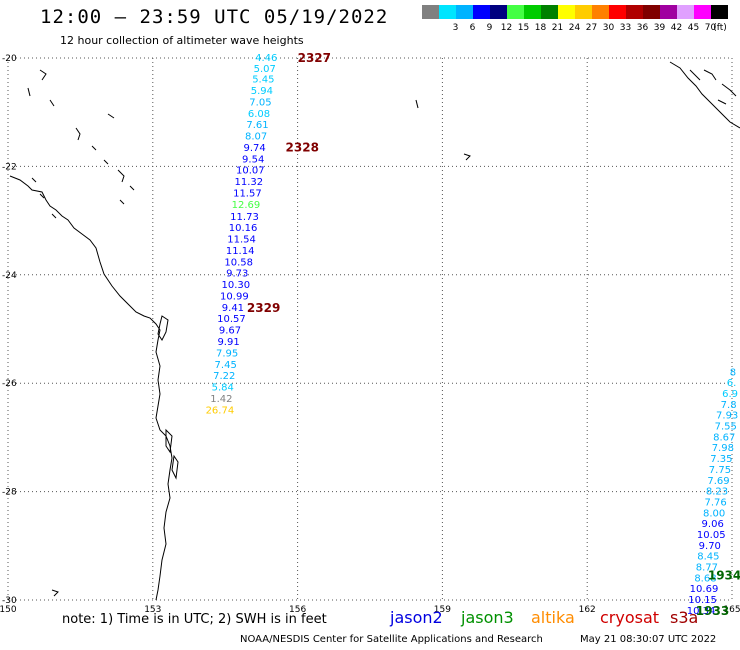 The height and width of the screenshot is (650, 740). What do you see at coordinates (630, 617) in the screenshot?
I see `legend-cryosat: cryosat` at bounding box center [630, 617].